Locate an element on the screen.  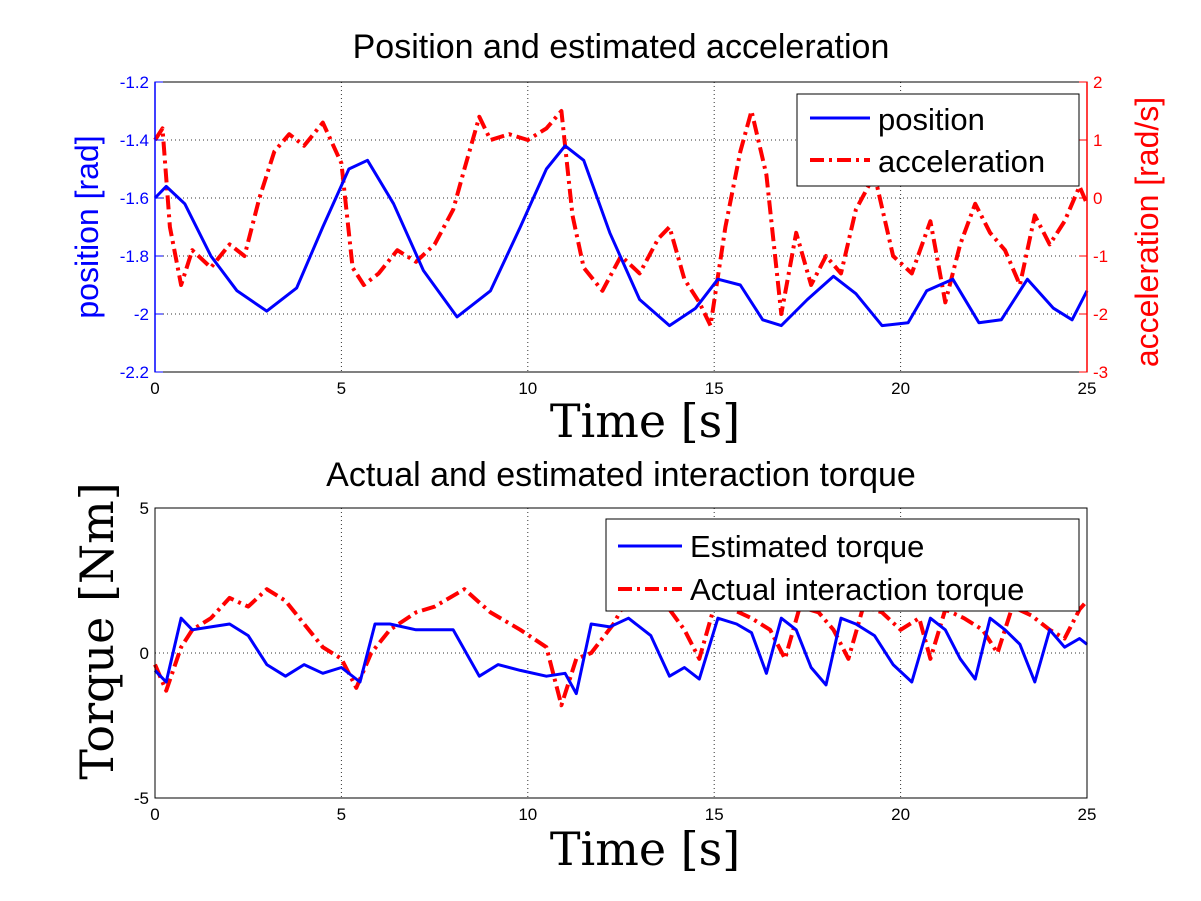
y-axis-label-right: acceleration [rad/s] is located at coordinates (1147, 232).